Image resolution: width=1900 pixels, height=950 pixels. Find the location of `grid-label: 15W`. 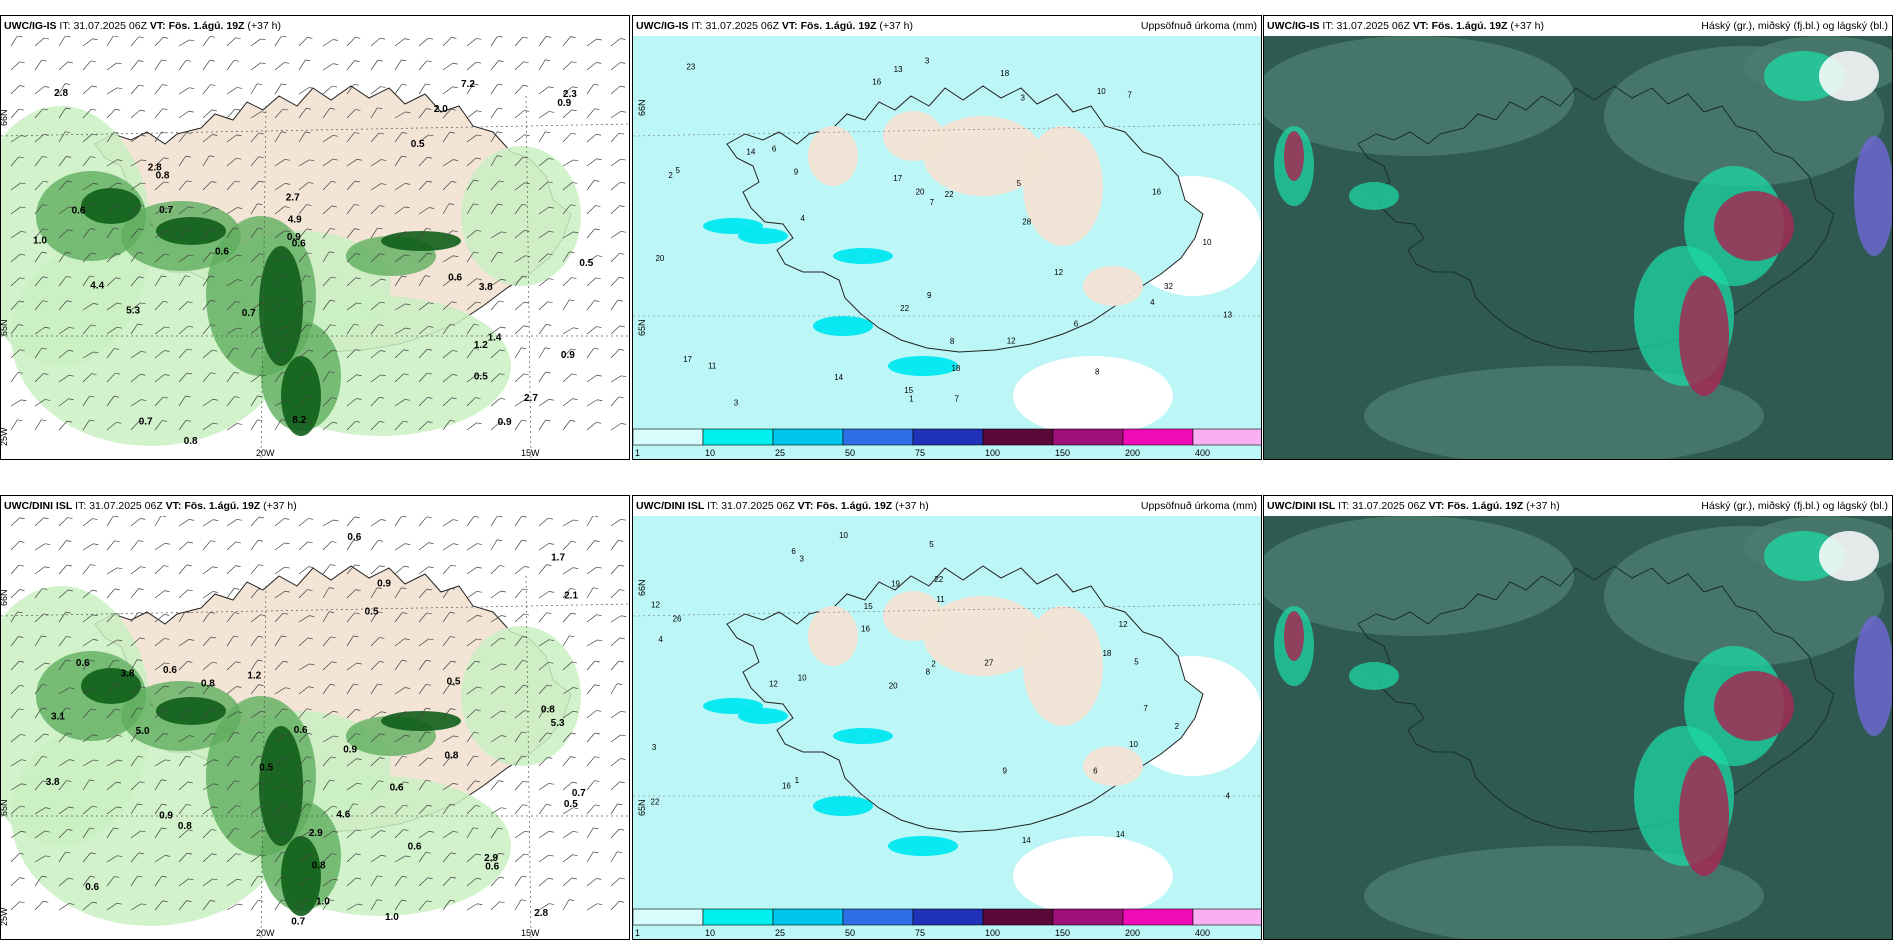

grid-label: 15W is located at coordinates (530, 453).